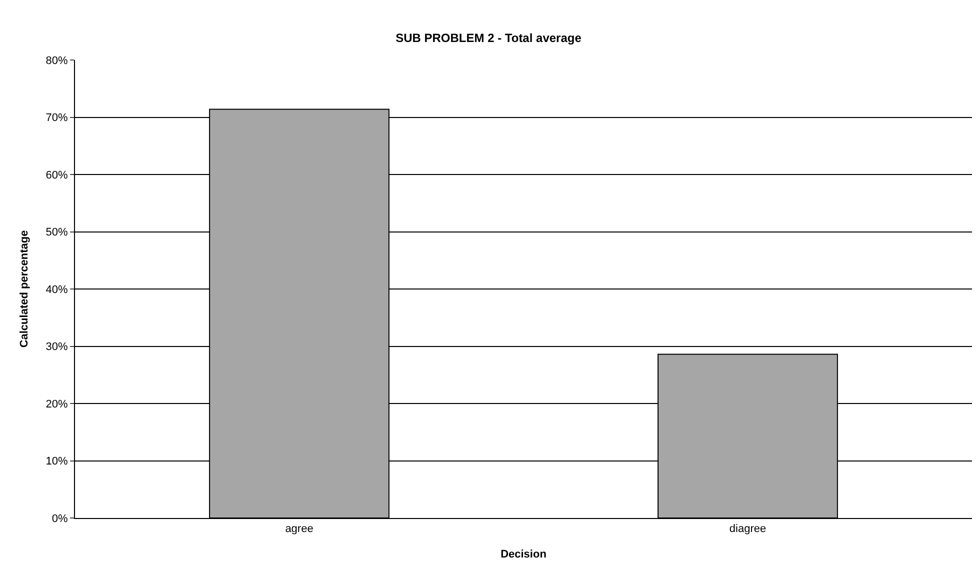 This screenshot has height=563, width=977. I want to click on y-tick-label: 10%, so click(57, 462).